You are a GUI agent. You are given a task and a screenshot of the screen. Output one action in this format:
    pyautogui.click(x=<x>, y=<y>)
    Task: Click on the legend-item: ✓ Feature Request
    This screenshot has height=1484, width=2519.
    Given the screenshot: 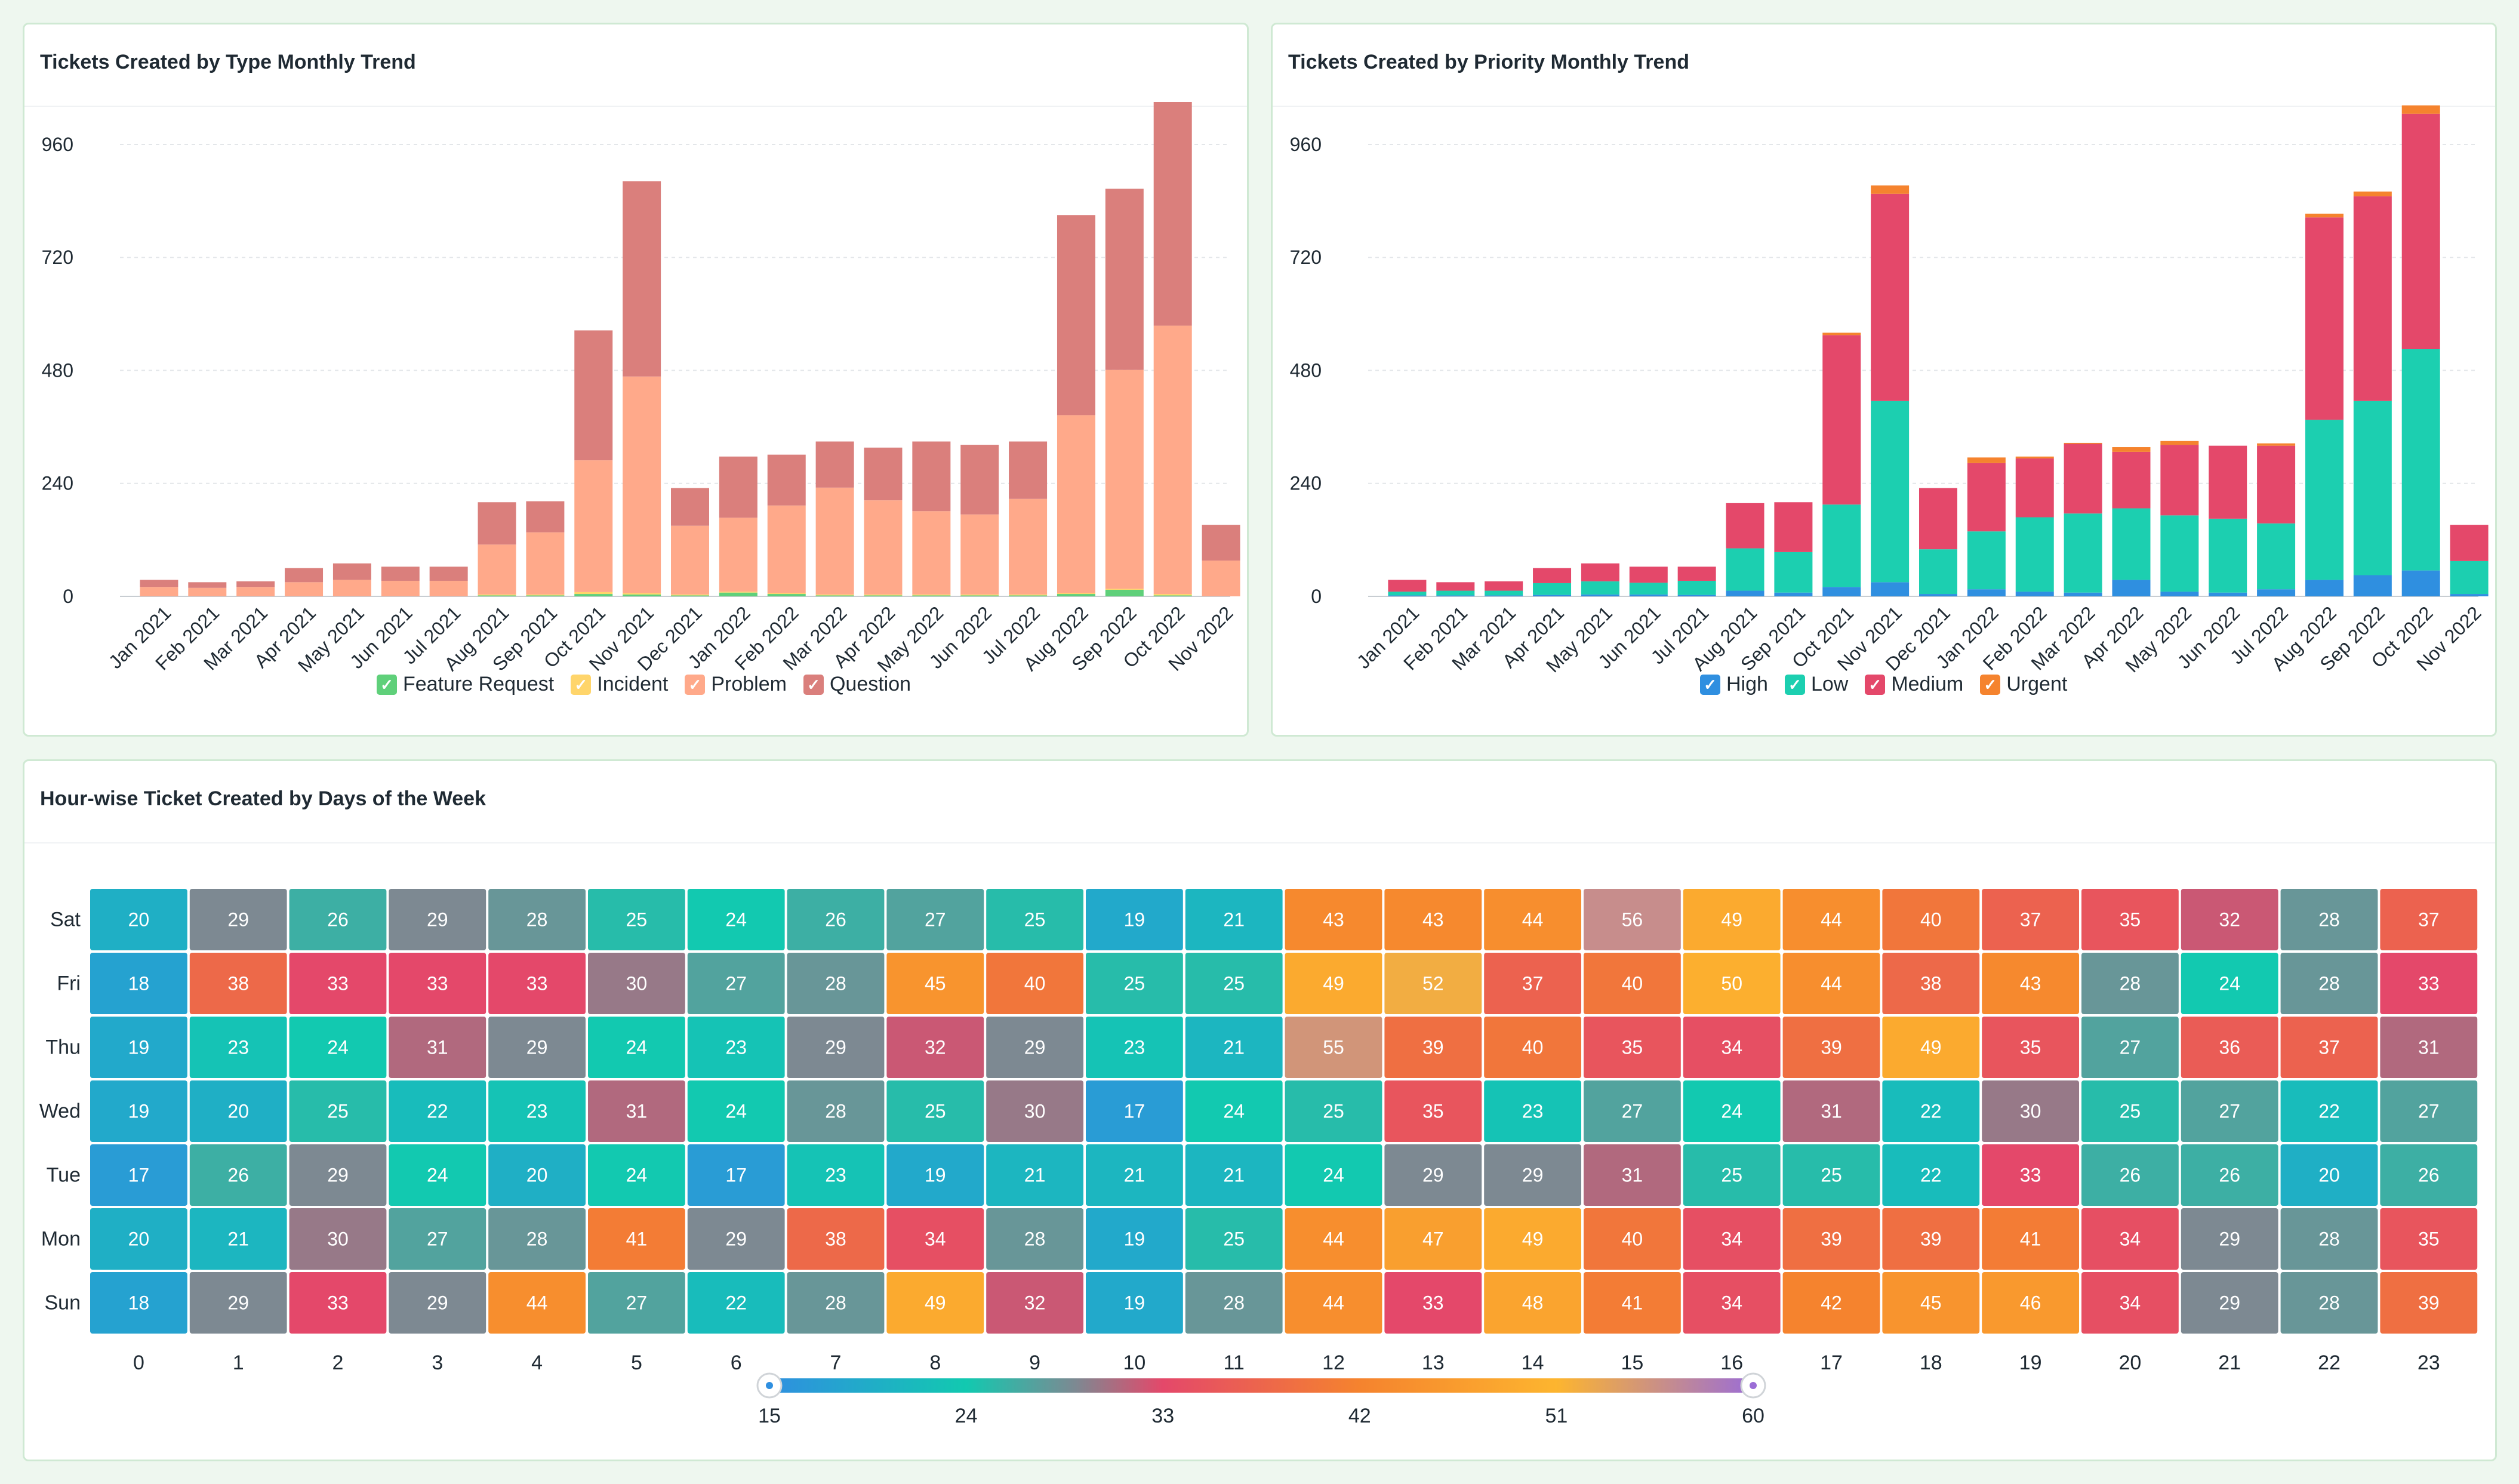 What is the action you would take?
    pyautogui.click(x=466, y=684)
    